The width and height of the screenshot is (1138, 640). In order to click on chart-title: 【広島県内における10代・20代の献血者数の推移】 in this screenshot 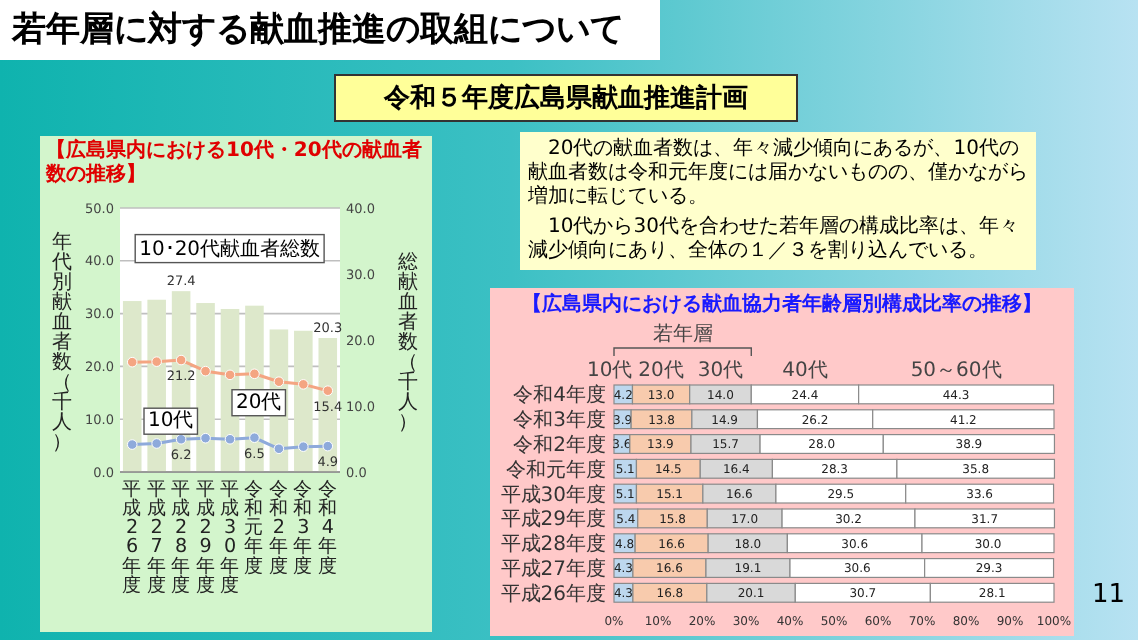, I will do `click(233, 163)`.